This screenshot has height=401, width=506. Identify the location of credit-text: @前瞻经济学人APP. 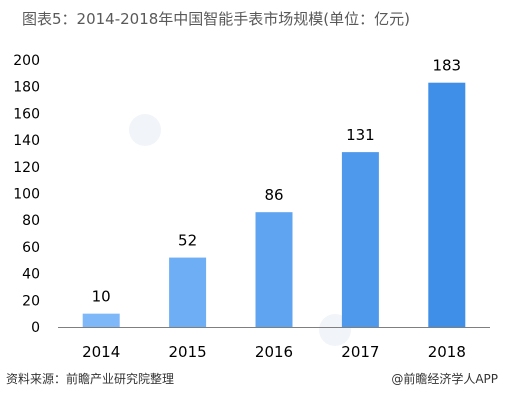
(444, 379).